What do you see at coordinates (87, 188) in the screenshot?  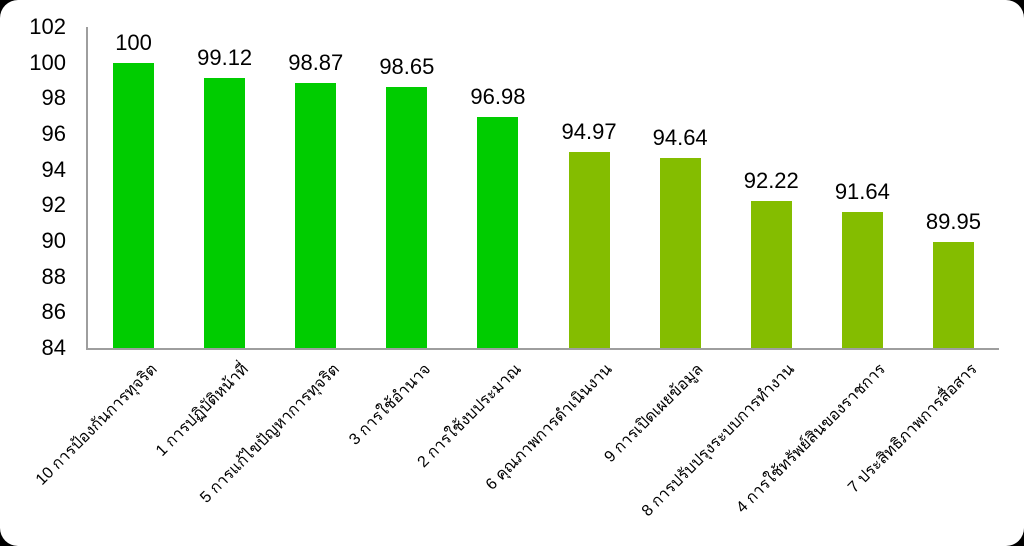 I see `y-axis-line` at bounding box center [87, 188].